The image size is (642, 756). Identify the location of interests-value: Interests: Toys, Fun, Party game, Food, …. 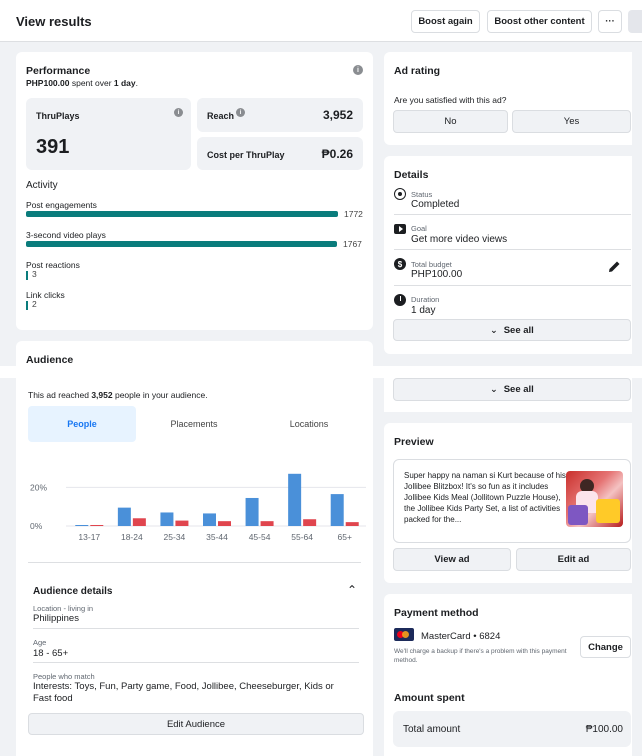
(183, 692).